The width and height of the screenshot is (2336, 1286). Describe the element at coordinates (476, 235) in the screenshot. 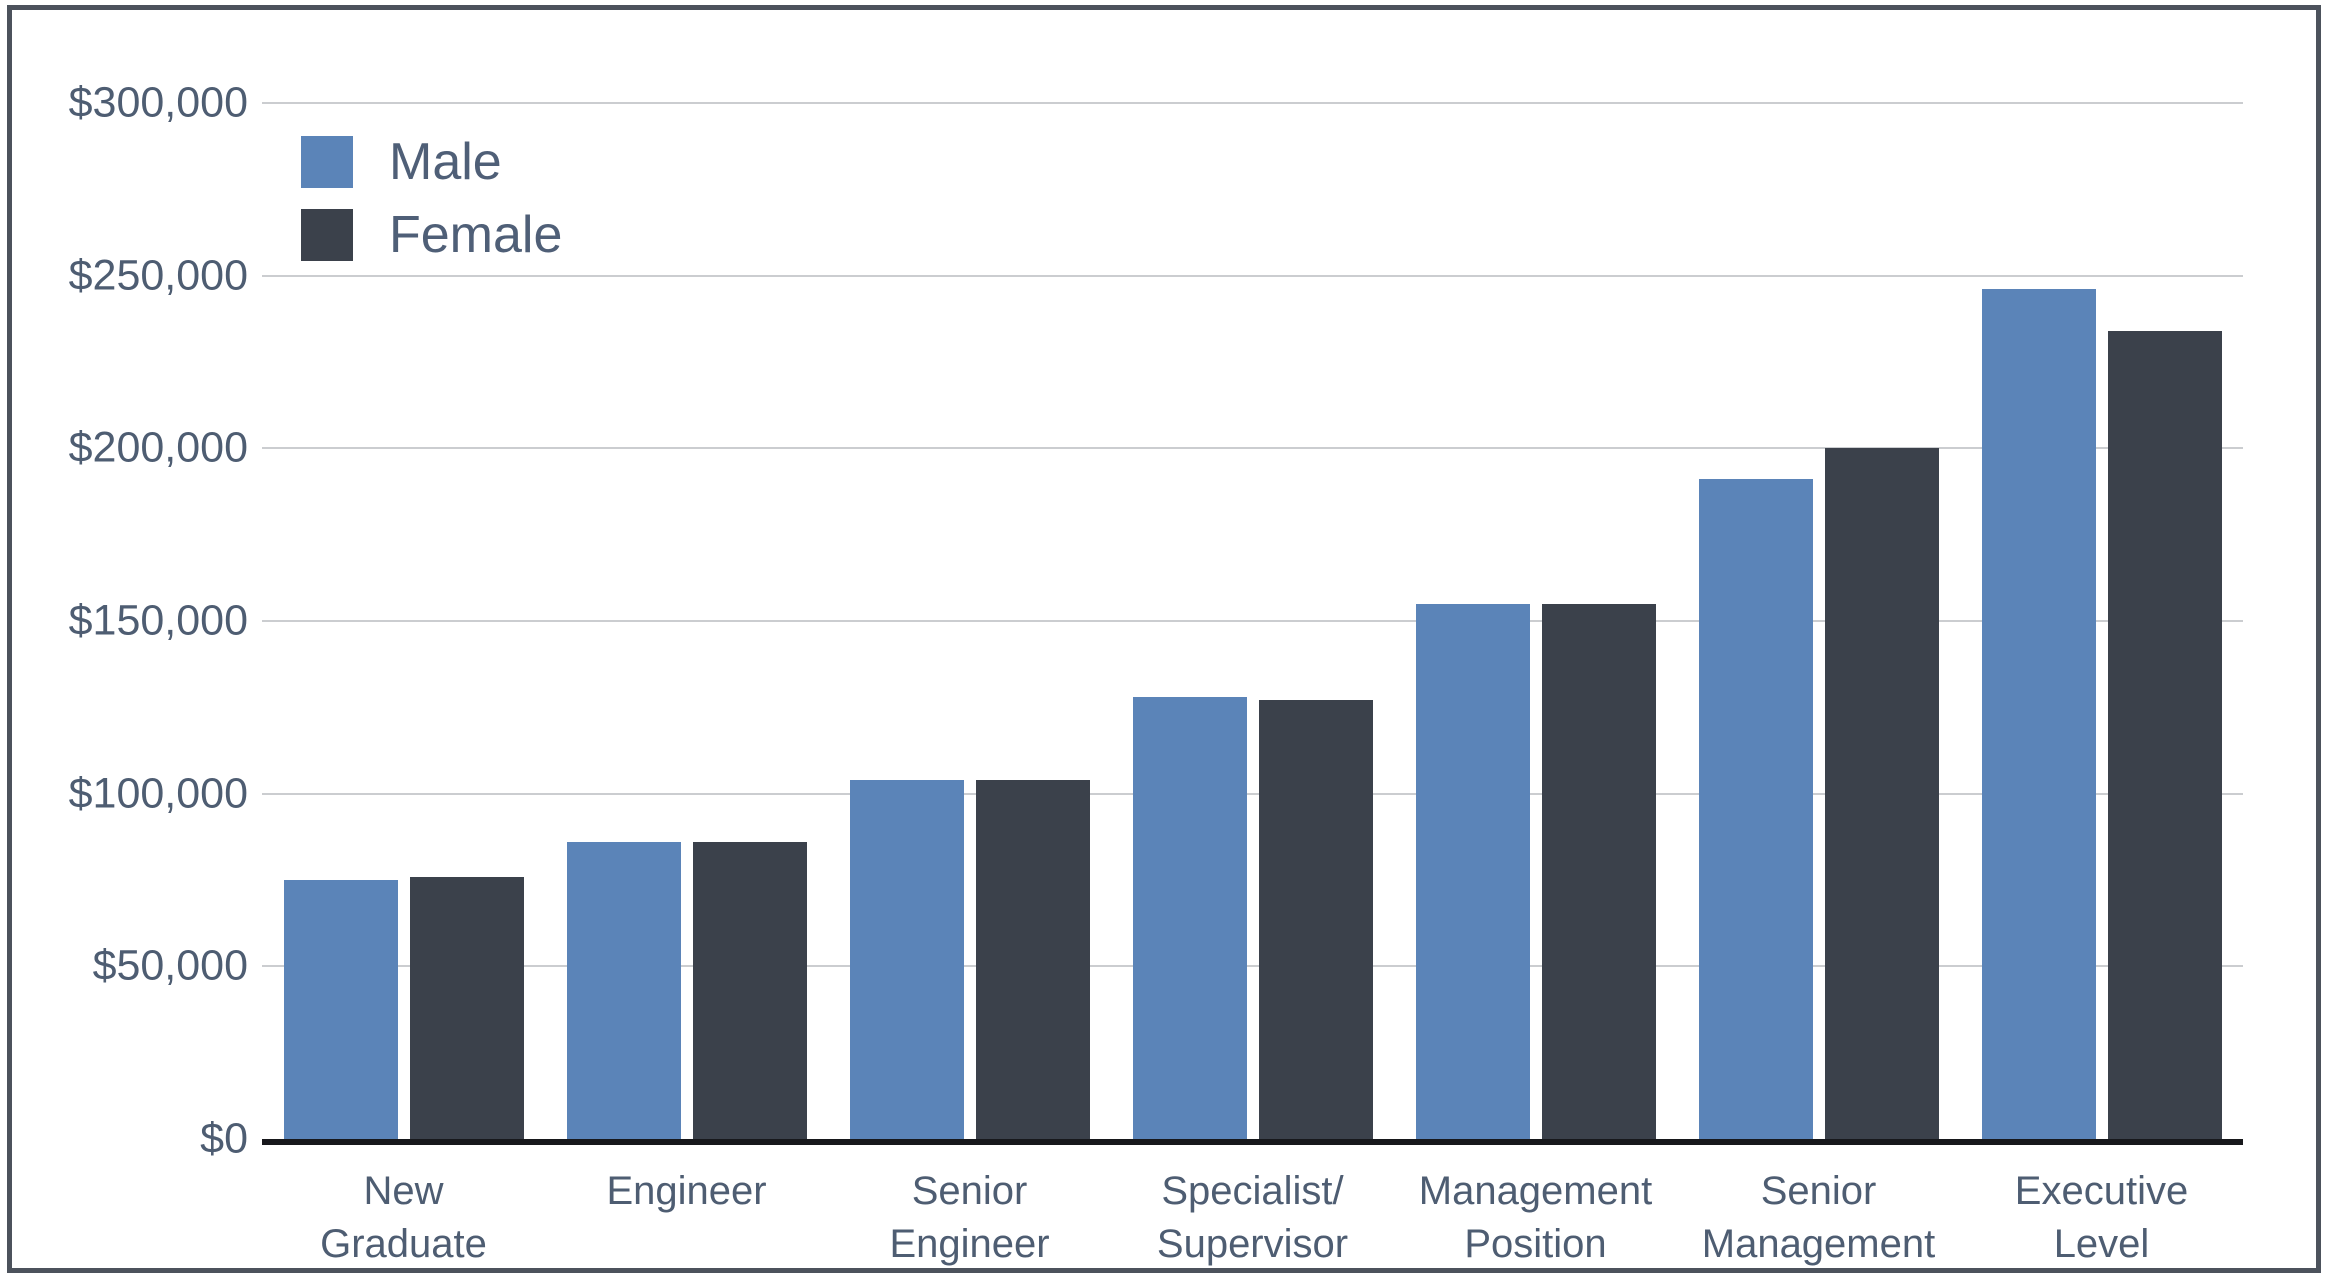

I see `legend-label-female: Female` at that location.